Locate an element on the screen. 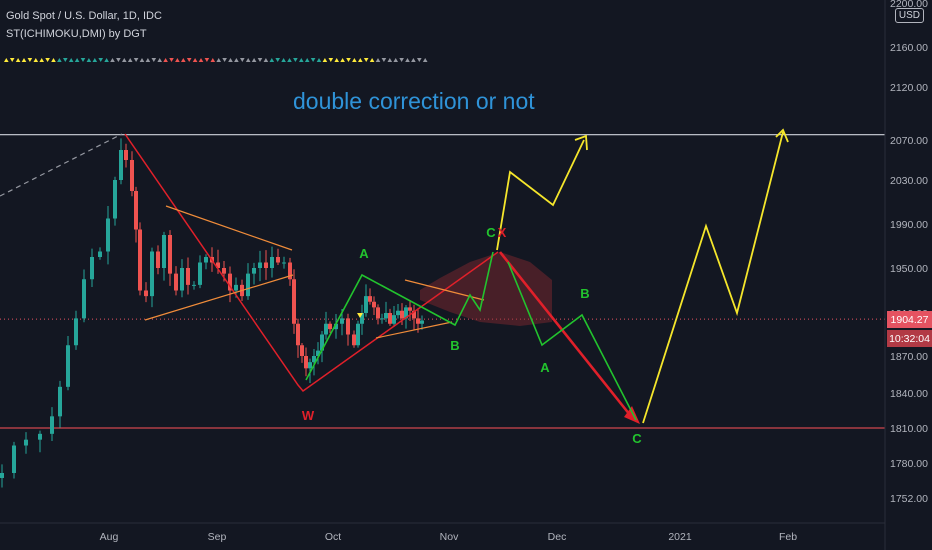 Image resolution: width=932 pixels, height=550 pixels. x-tick-label: Oct is located at coordinates (333, 537).